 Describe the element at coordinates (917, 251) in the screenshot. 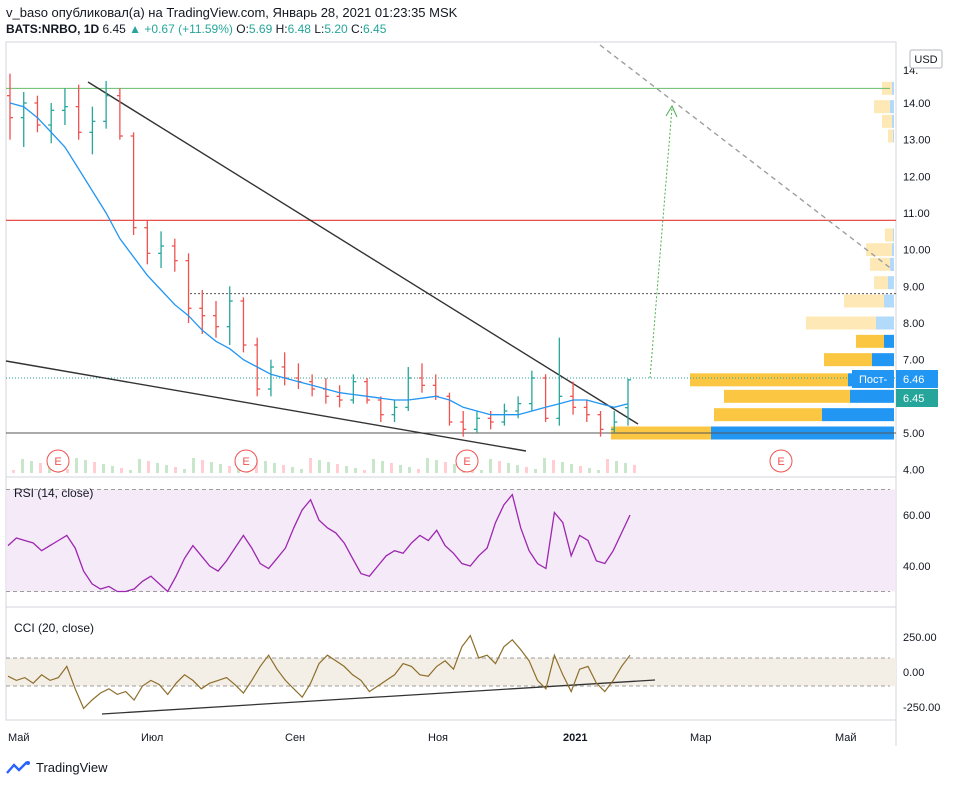

I see `price-axis-tick: 10.00` at that location.